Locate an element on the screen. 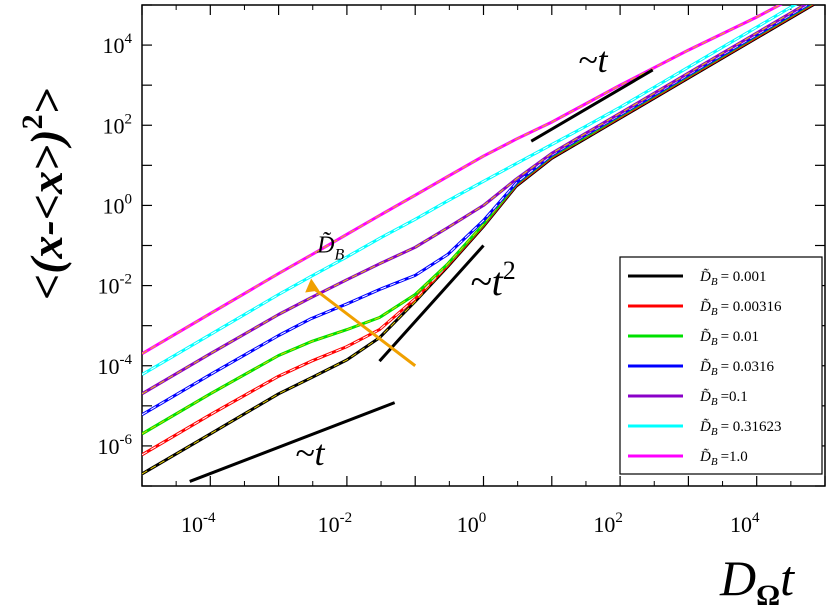 The width and height of the screenshot is (830, 605). arrow-head is located at coordinates (312, 285).